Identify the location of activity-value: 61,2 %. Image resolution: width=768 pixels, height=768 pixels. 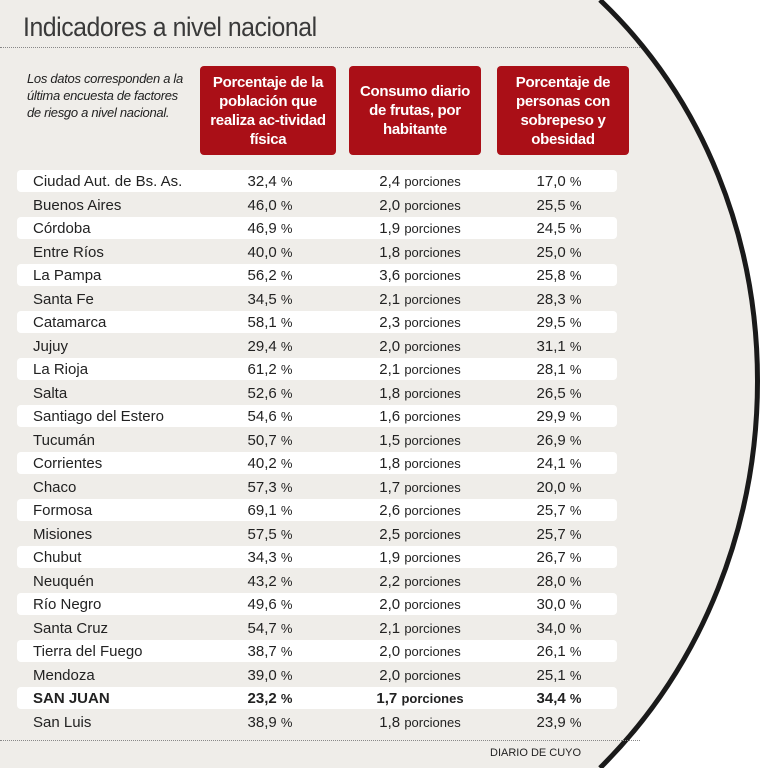
(270, 369).